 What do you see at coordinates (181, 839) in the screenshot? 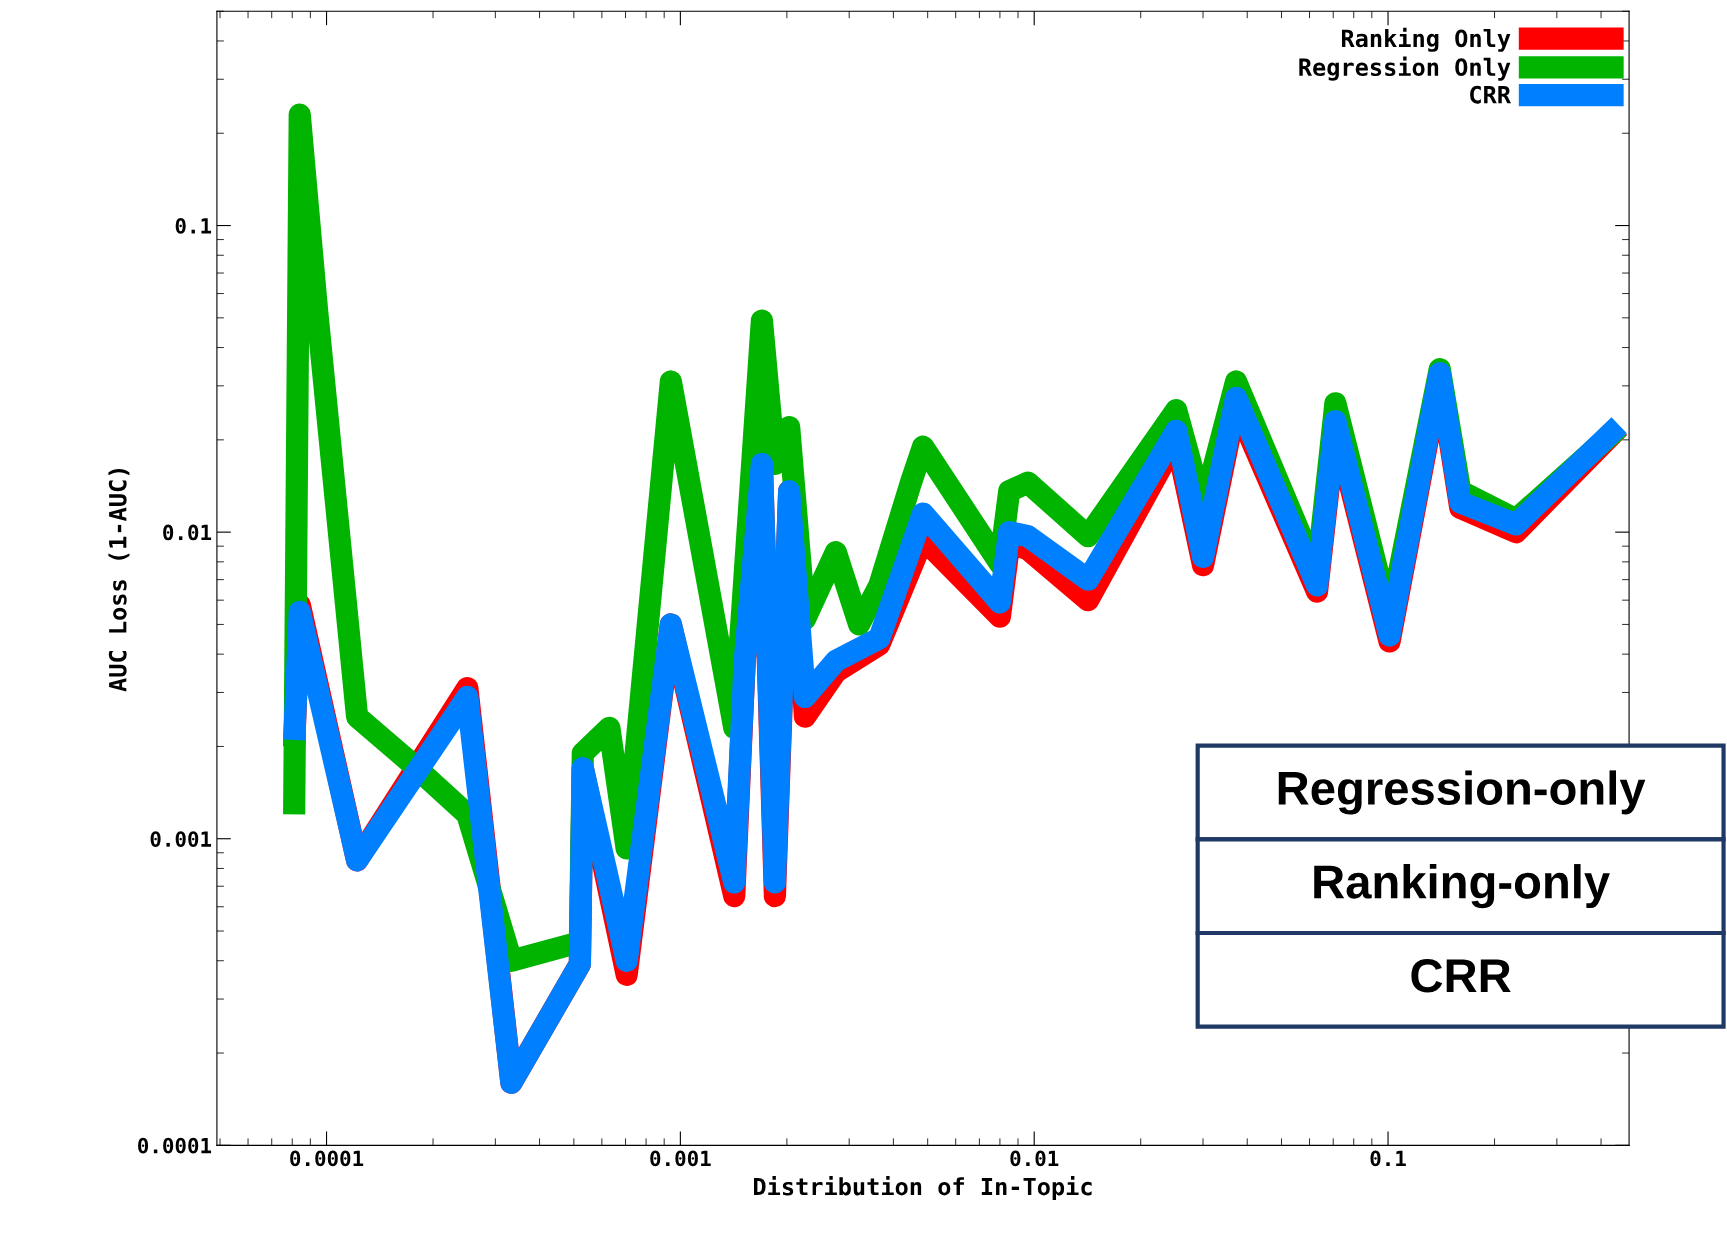
I see `y-tick-label: 0.001` at bounding box center [181, 839].